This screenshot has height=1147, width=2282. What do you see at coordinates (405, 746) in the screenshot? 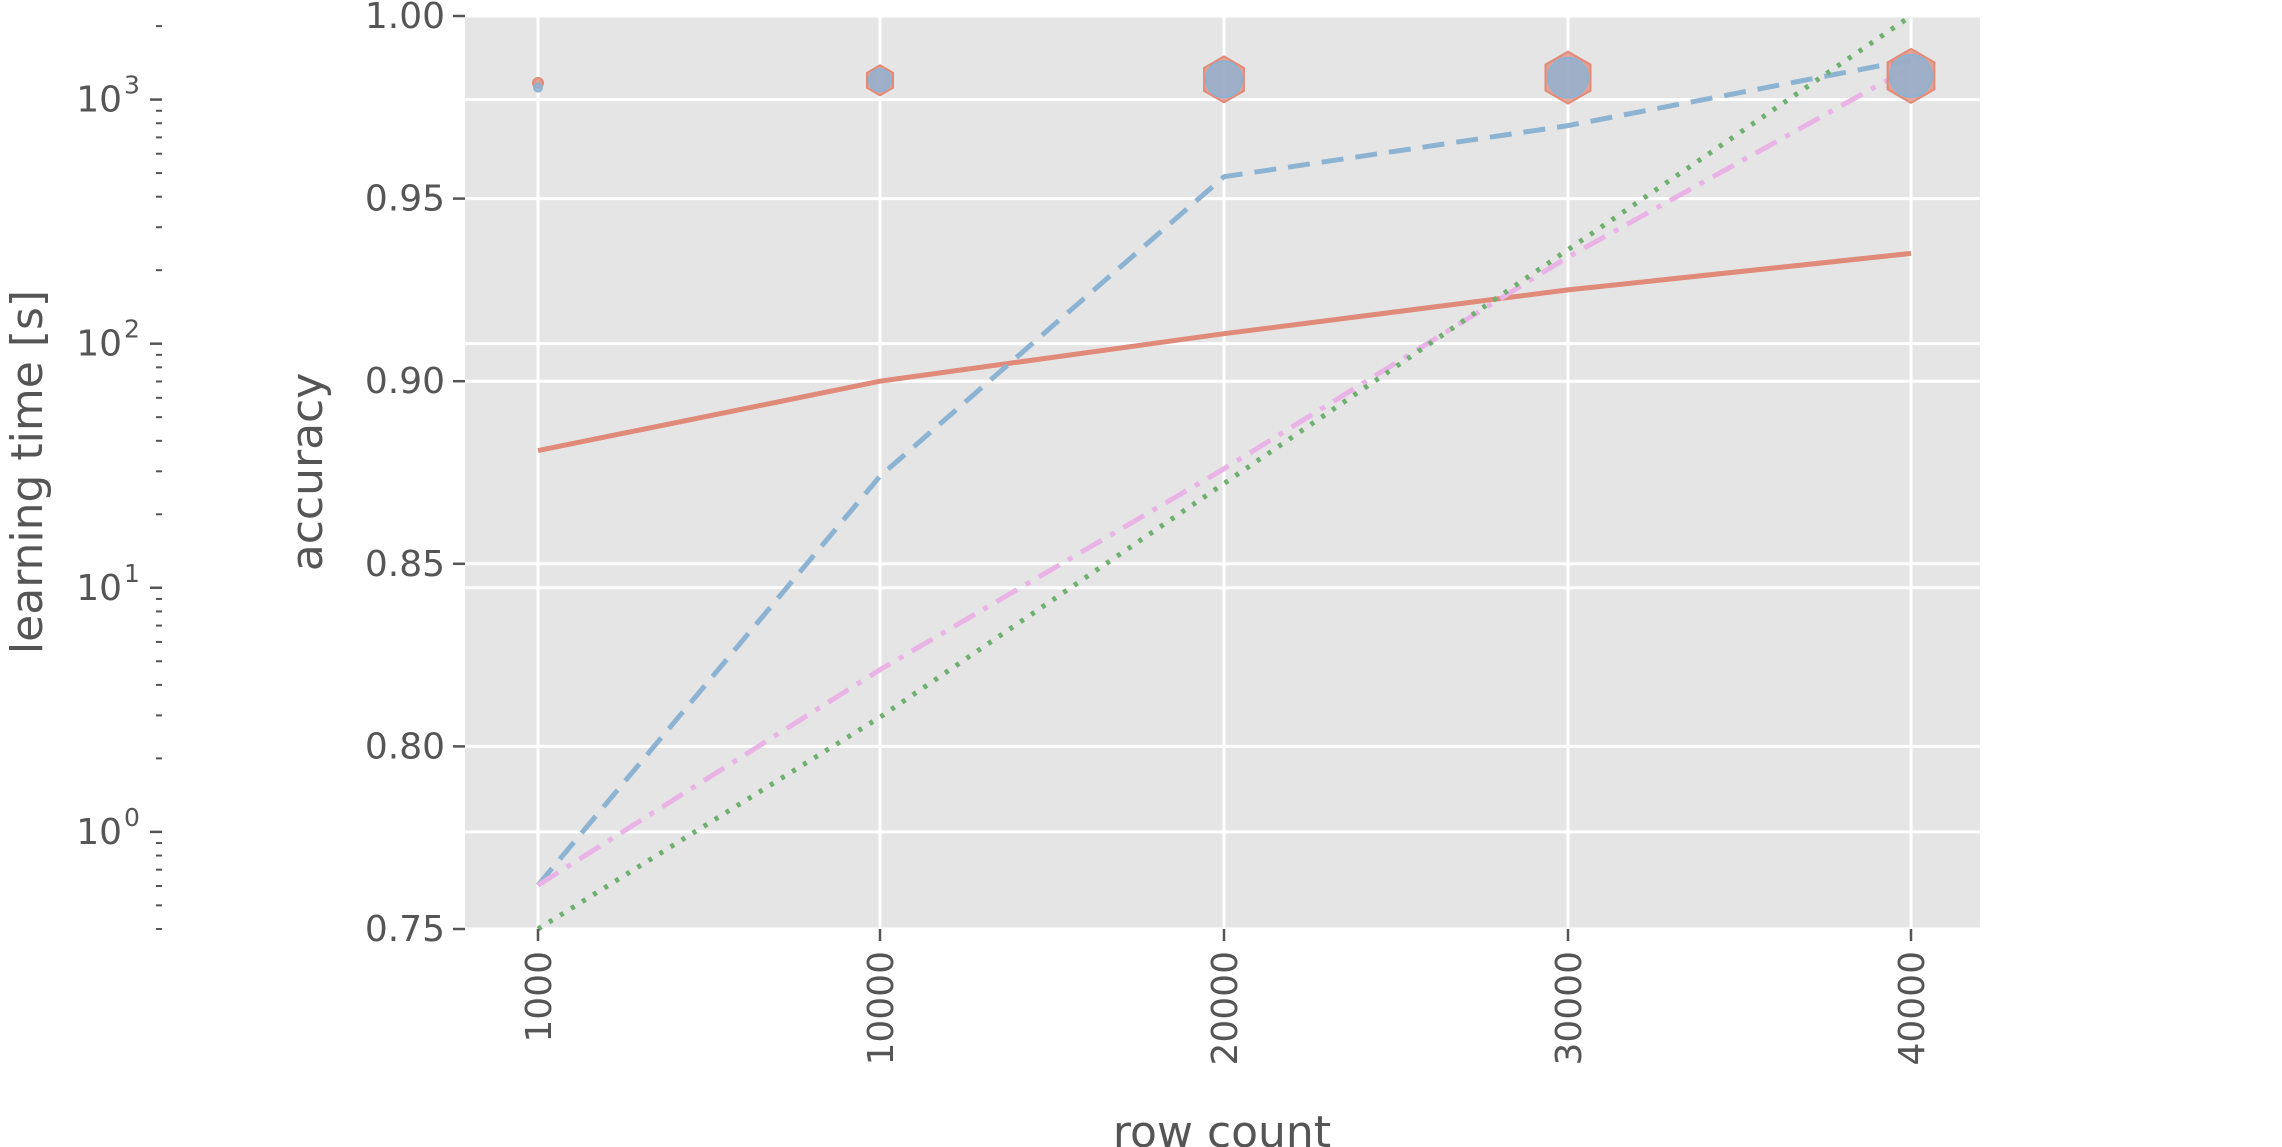
I see `accuracy-tick-label: 0.80` at bounding box center [405, 746].